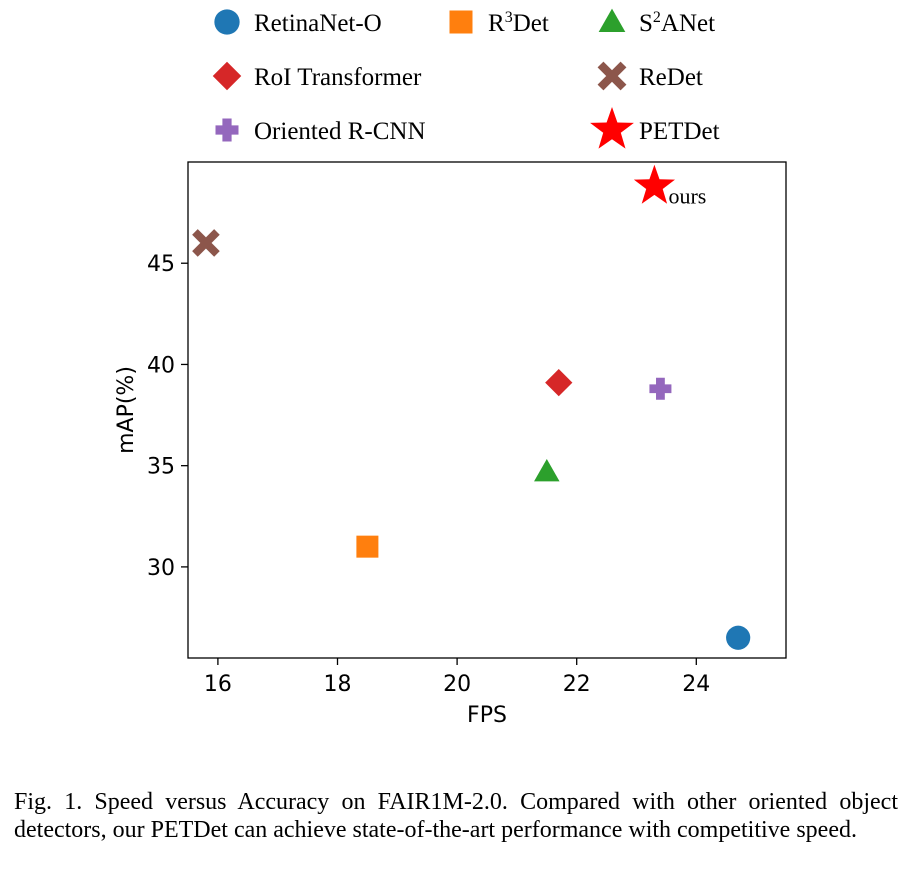 This screenshot has height=887, width=907. I want to click on legend-marker-petdet, so click(612, 128).